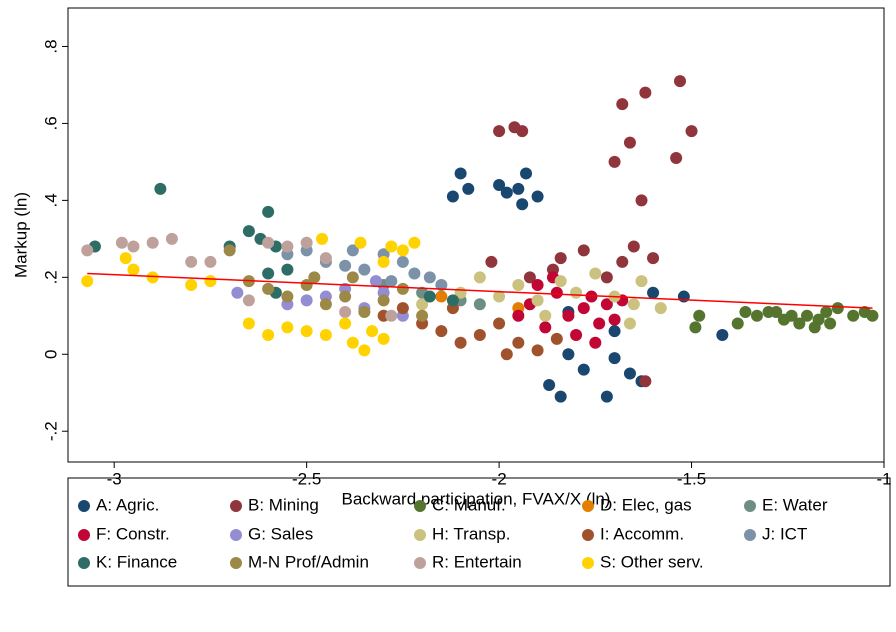 The height and width of the screenshot is (632, 896). What do you see at coordinates (499, 478) in the screenshot?
I see `x-tick-label: -2` at bounding box center [499, 478].